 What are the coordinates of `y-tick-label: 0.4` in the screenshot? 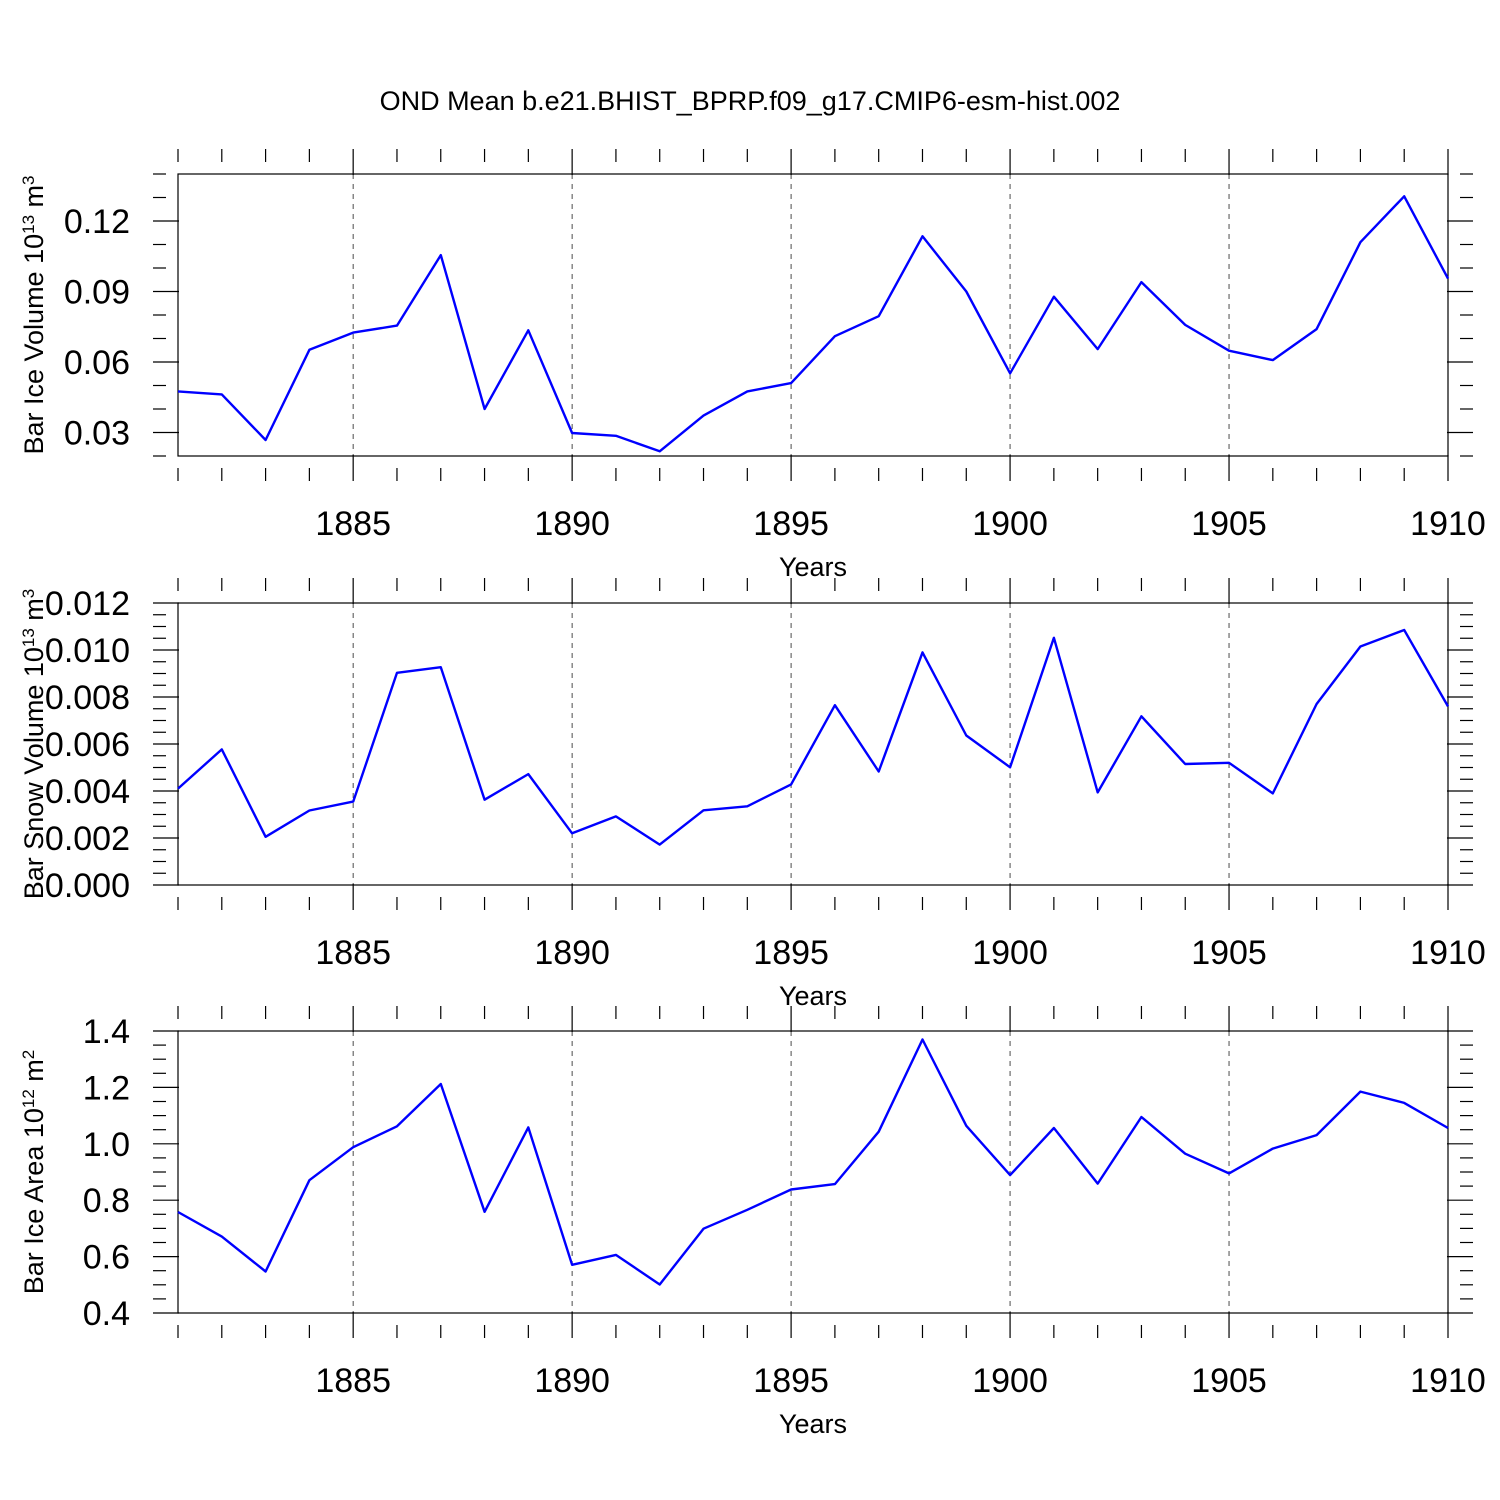 It's located at (106, 1314).